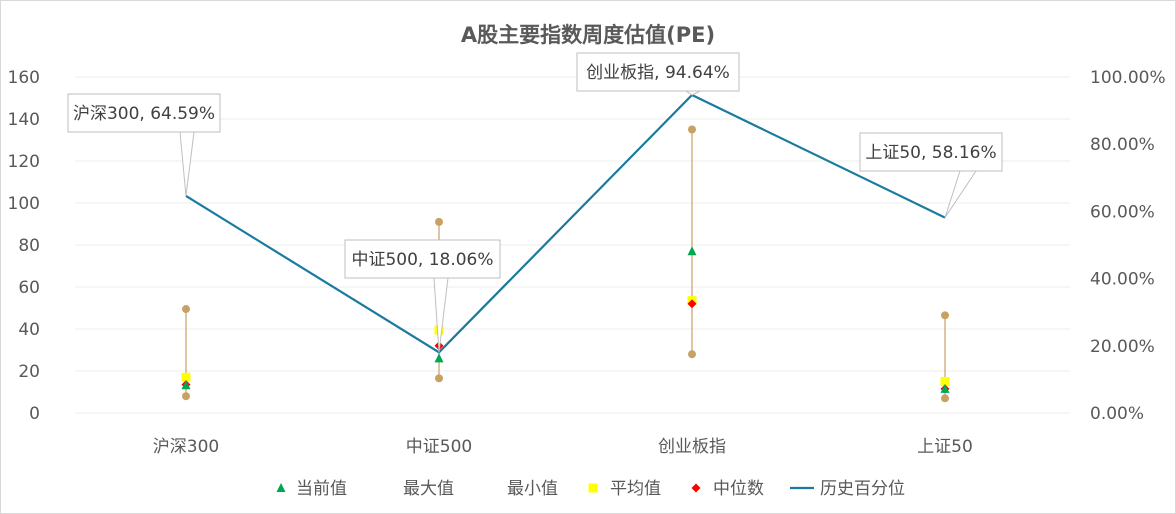 The width and height of the screenshot is (1176, 514). What do you see at coordinates (738, 489) in the screenshot?
I see `legend-label: 中位数` at bounding box center [738, 489].